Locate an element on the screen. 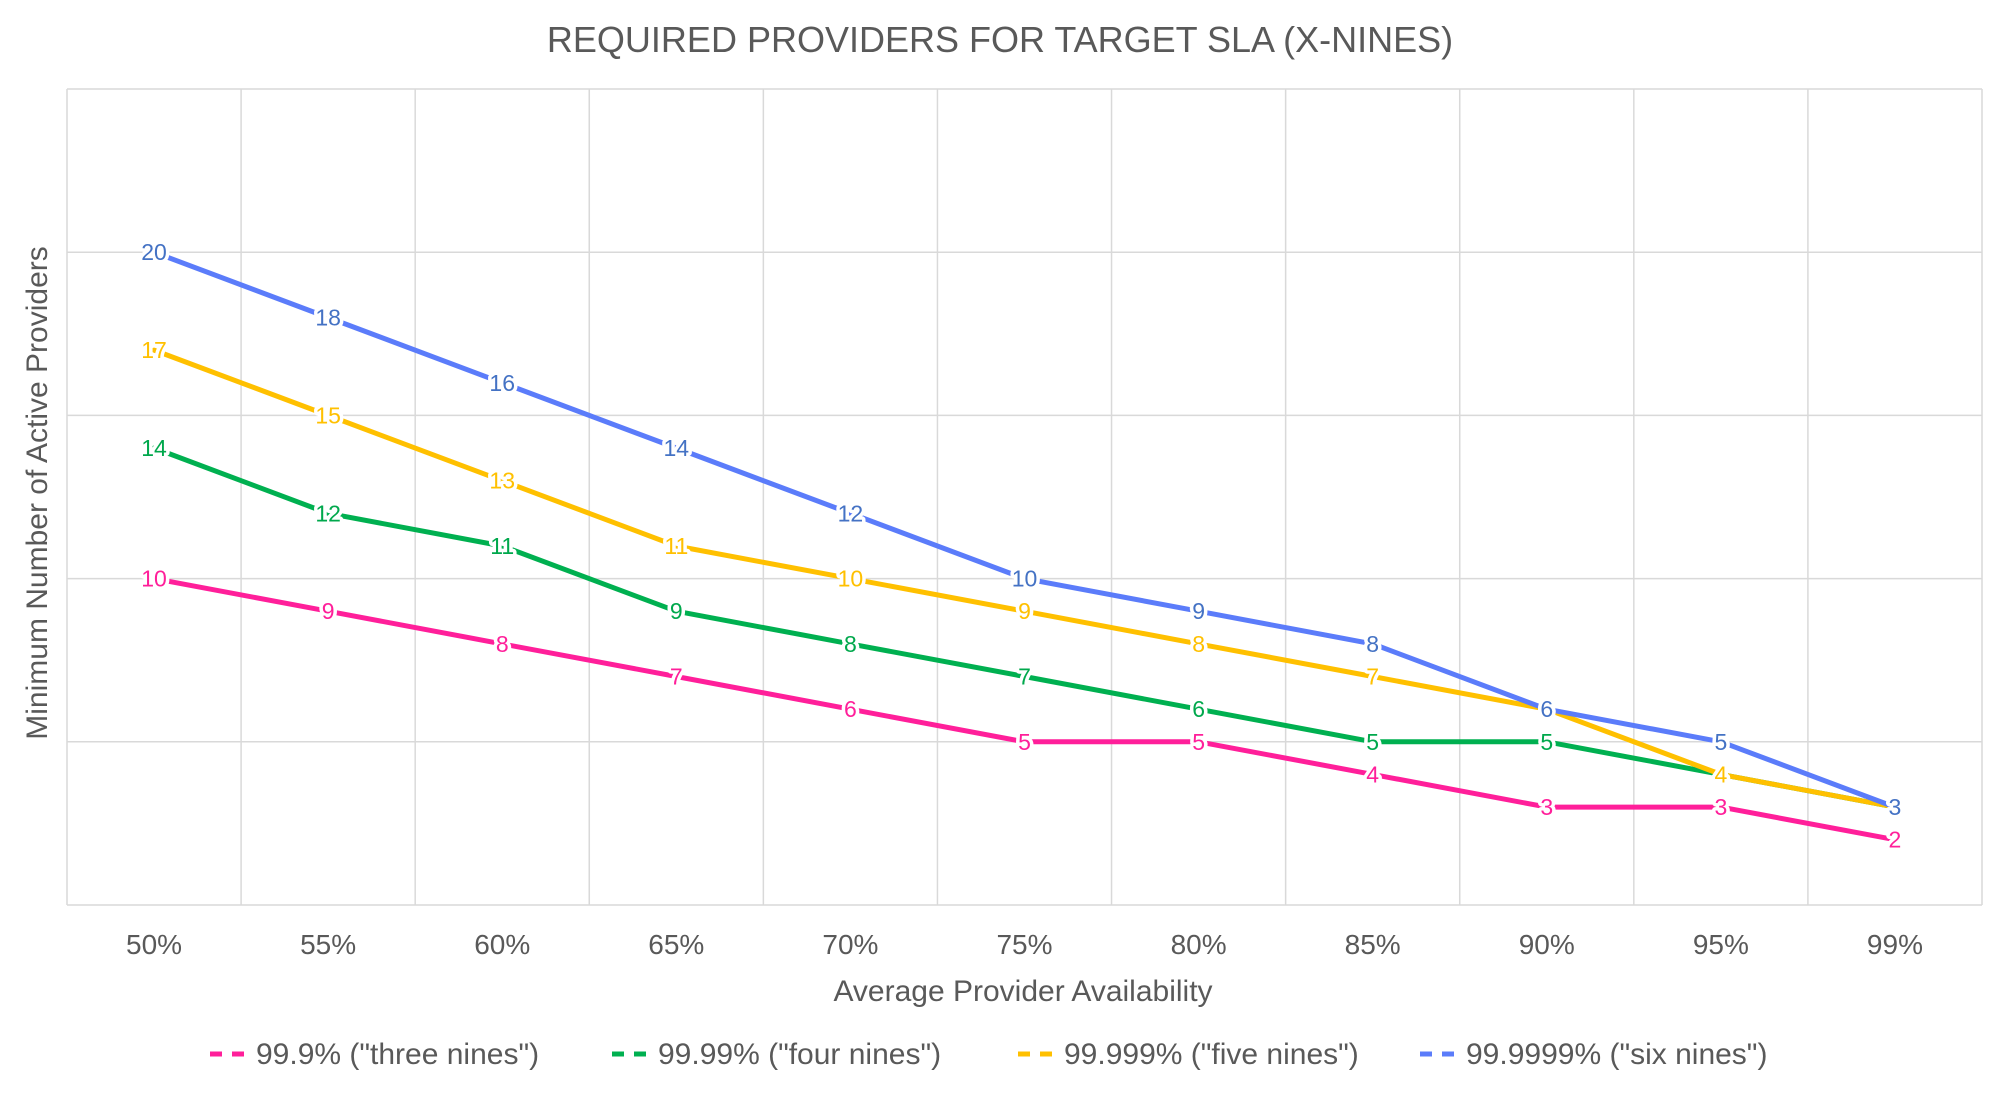 This screenshot has height=1093, width=2000. data-label-halo: 15 is located at coordinates (328, 415).